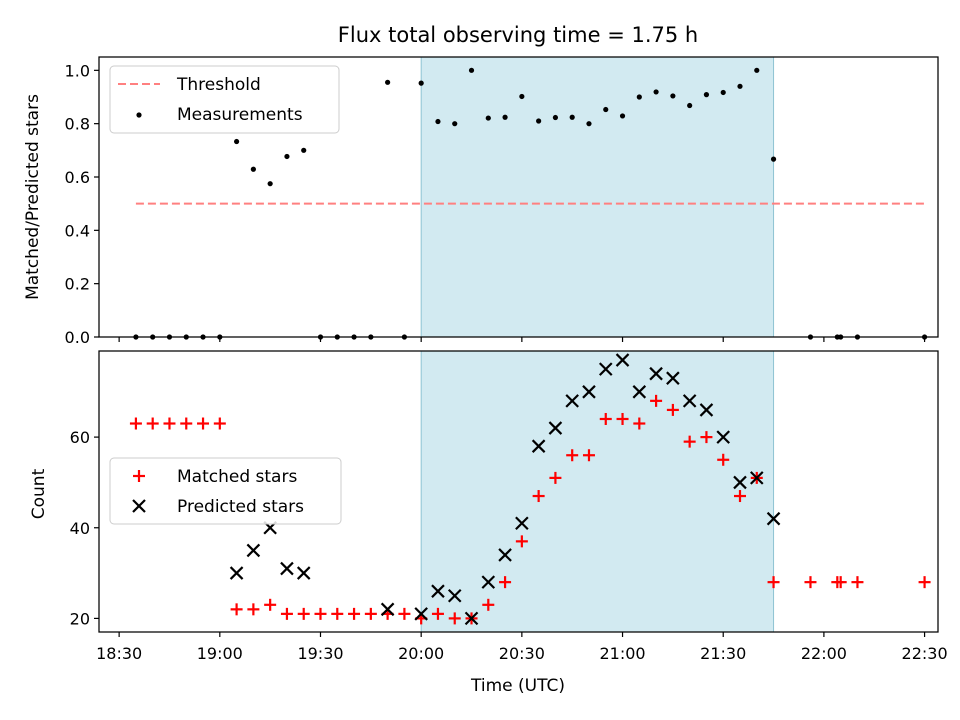 The image size is (960, 720). What do you see at coordinates (517, 686) in the screenshot?
I see `x-axis-label: Time (UTC)` at bounding box center [517, 686].